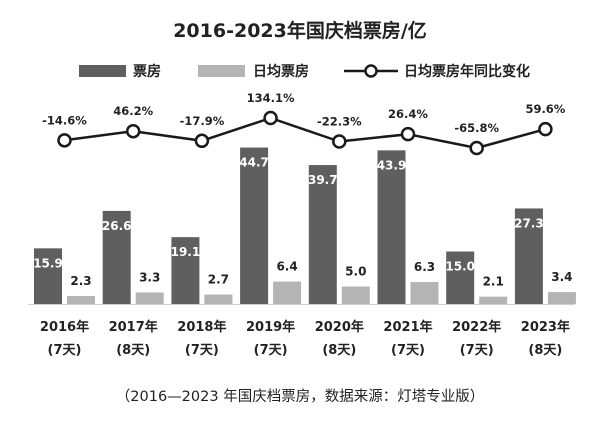  What do you see at coordinates (460, 267) in the screenshot?
I see `bar-label-box-office: 15.0` at bounding box center [460, 267].